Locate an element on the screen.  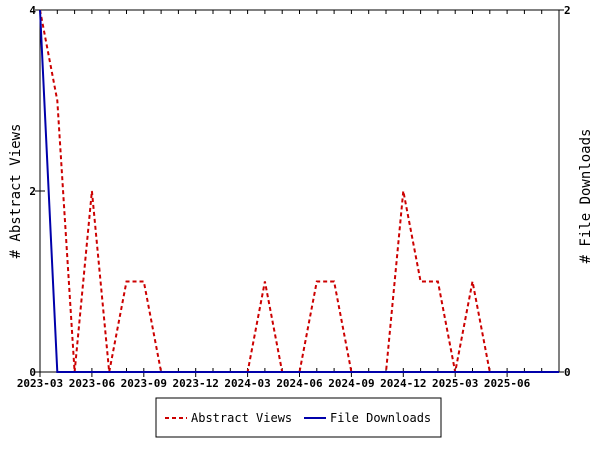
y-tick-label: 4 is located at coordinates (32, 10).